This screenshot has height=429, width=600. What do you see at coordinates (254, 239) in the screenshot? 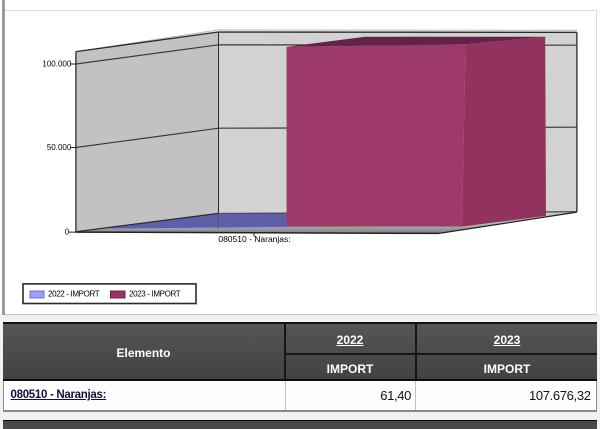
I see `svg-text: 080510 - Naranjas:` at bounding box center [254, 239].